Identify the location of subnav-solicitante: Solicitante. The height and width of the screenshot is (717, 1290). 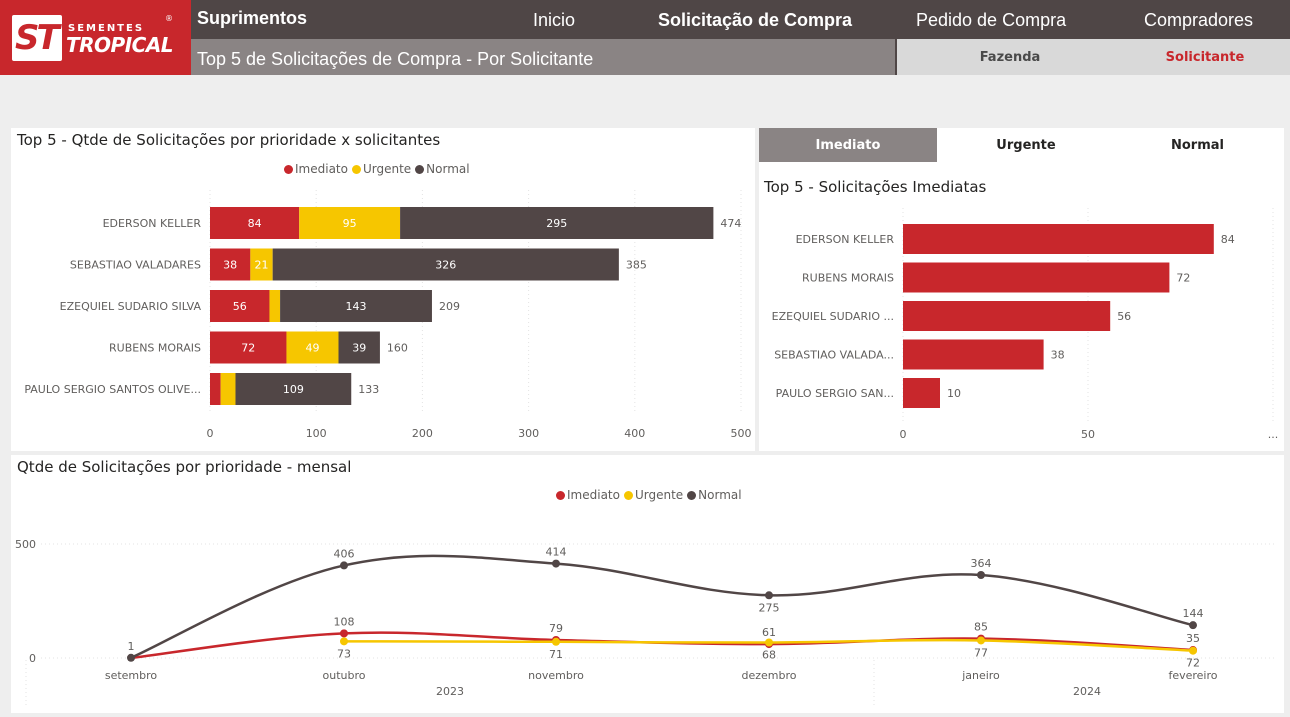
(1205, 57).